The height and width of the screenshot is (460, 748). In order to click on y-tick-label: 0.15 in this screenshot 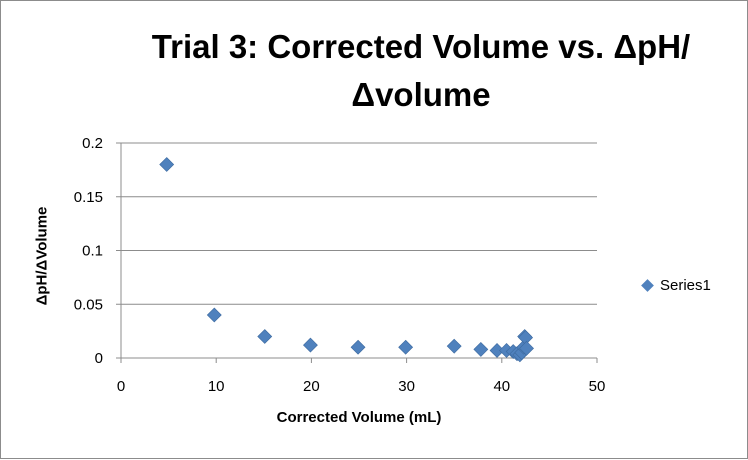, I will do `click(88, 197)`.